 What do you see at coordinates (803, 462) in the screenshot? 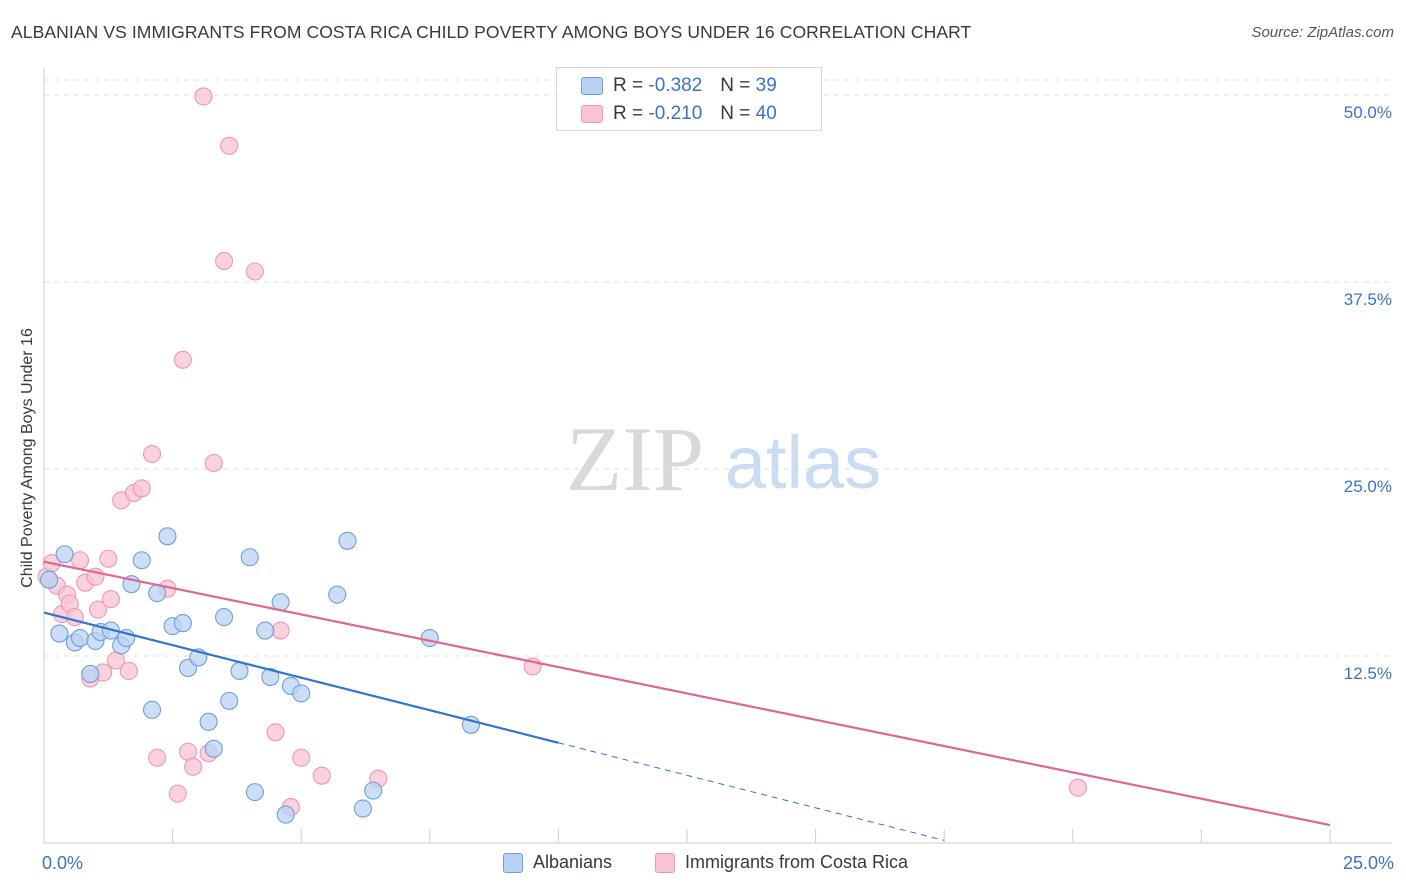
I see `watermark-atlas: atlas` at bounding box center [803, 462].